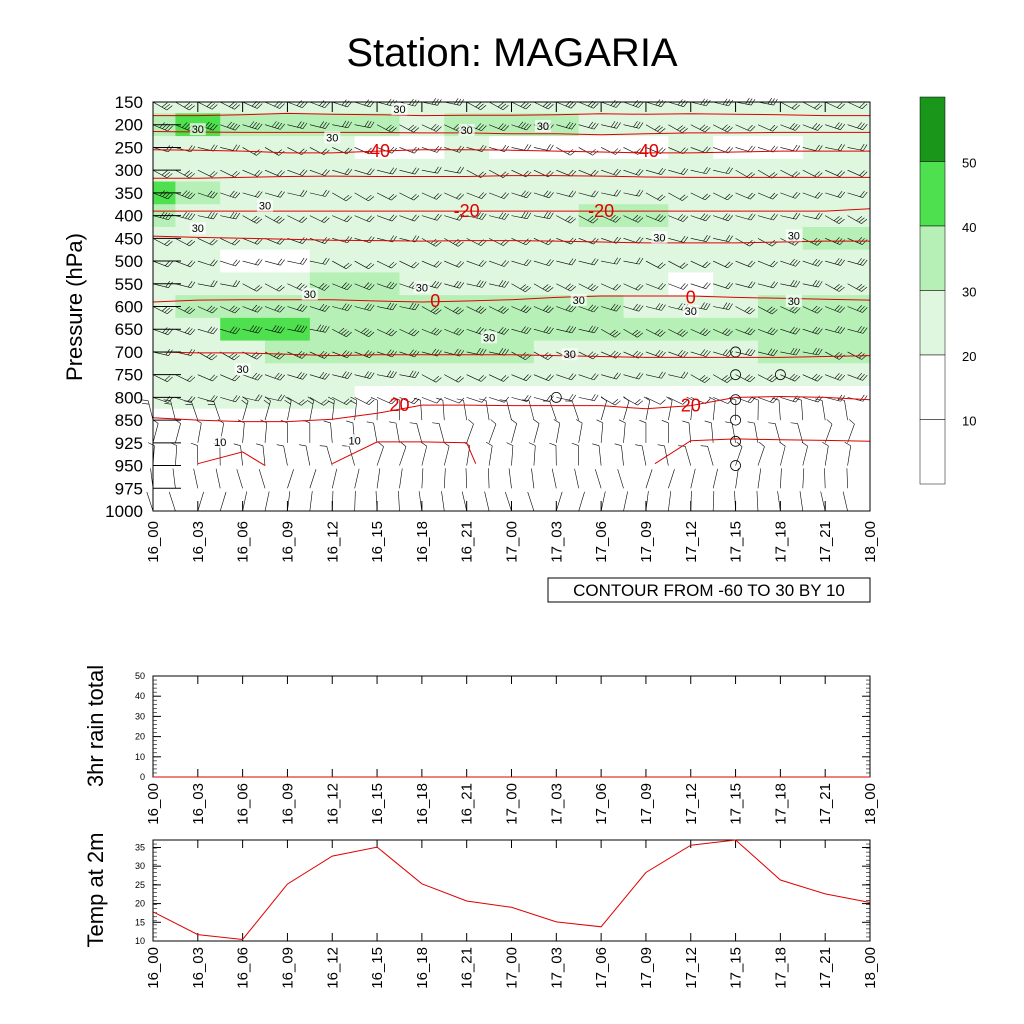  Describe the element at coordinates (220, 443) in the screenshot. I see `speed-contour-label: 10` at that location.